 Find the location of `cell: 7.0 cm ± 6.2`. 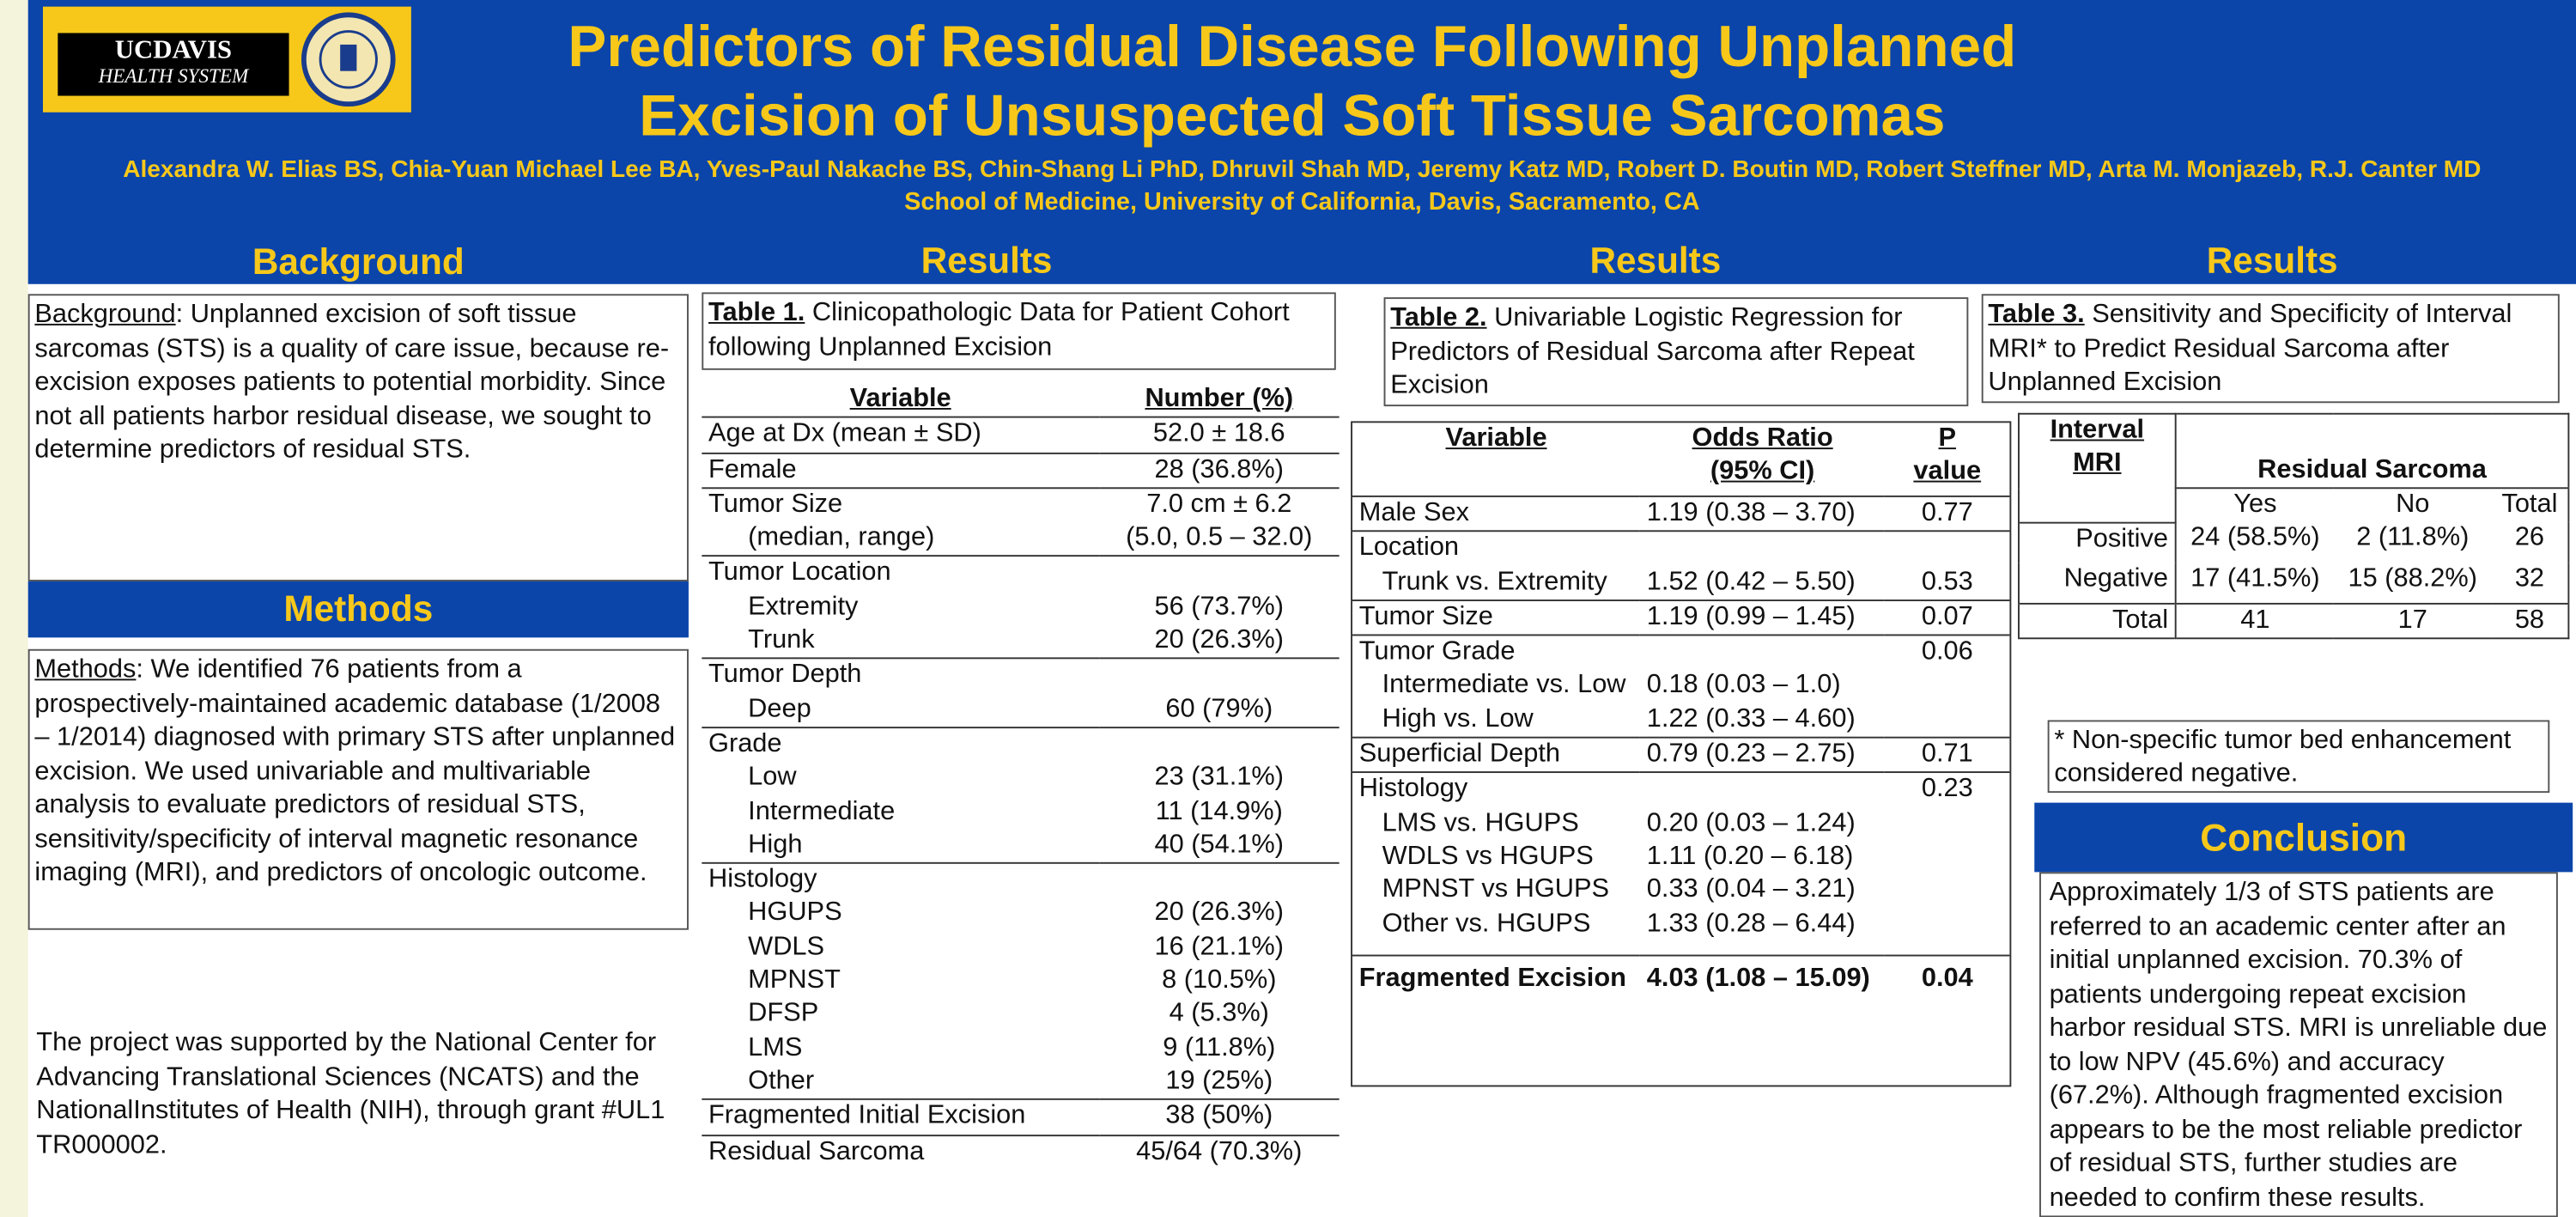

cell: 7.0 cm ± 6.2 is located at coordinates (1219, 505).